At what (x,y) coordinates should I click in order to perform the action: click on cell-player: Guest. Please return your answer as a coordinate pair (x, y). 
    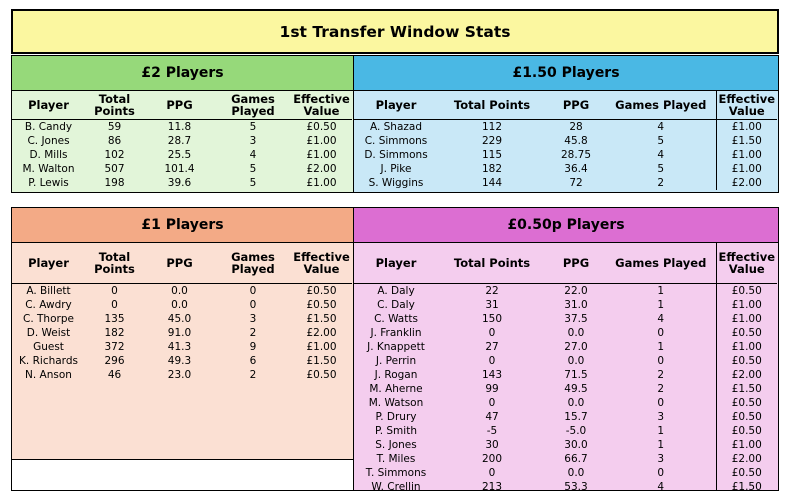
    Looking at the image, I should click on (48, 346).